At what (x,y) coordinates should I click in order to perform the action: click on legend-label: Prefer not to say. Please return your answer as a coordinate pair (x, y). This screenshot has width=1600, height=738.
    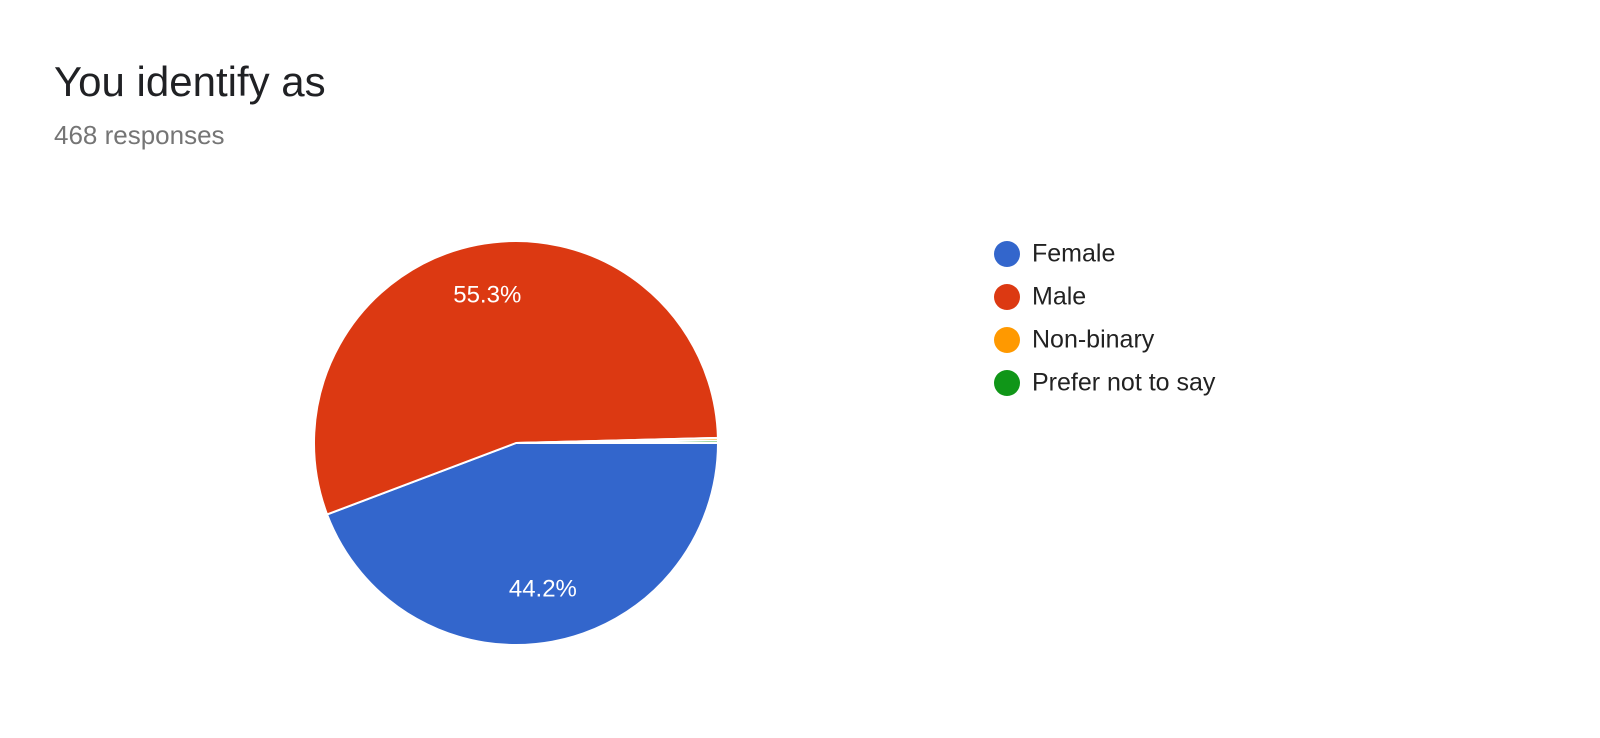
    Looking at the image, I should click on (1124, 383).